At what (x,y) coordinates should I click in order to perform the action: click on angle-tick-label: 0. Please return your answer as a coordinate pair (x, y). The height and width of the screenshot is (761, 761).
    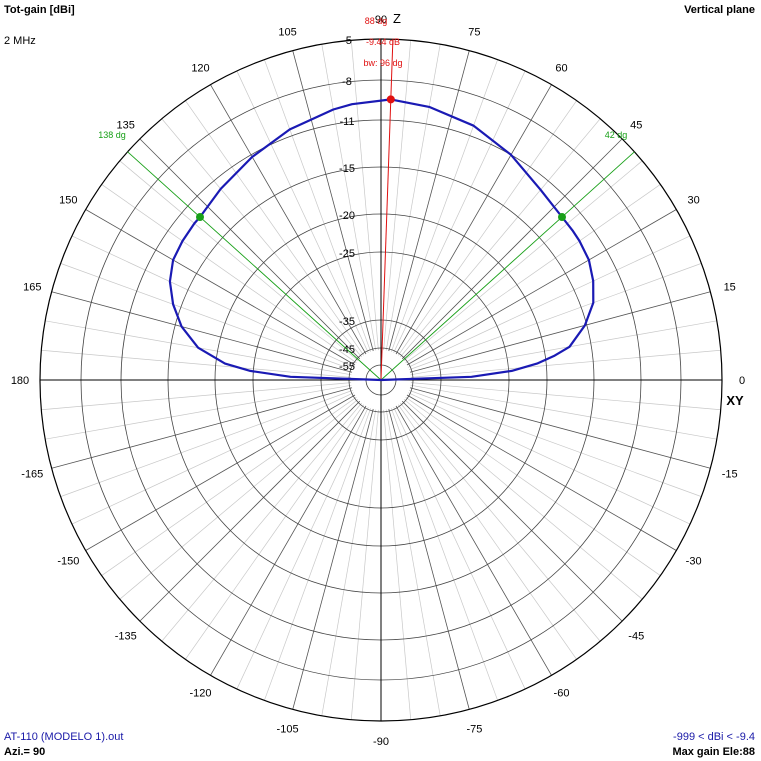
    Looking at the image, I should click on (742, 381).